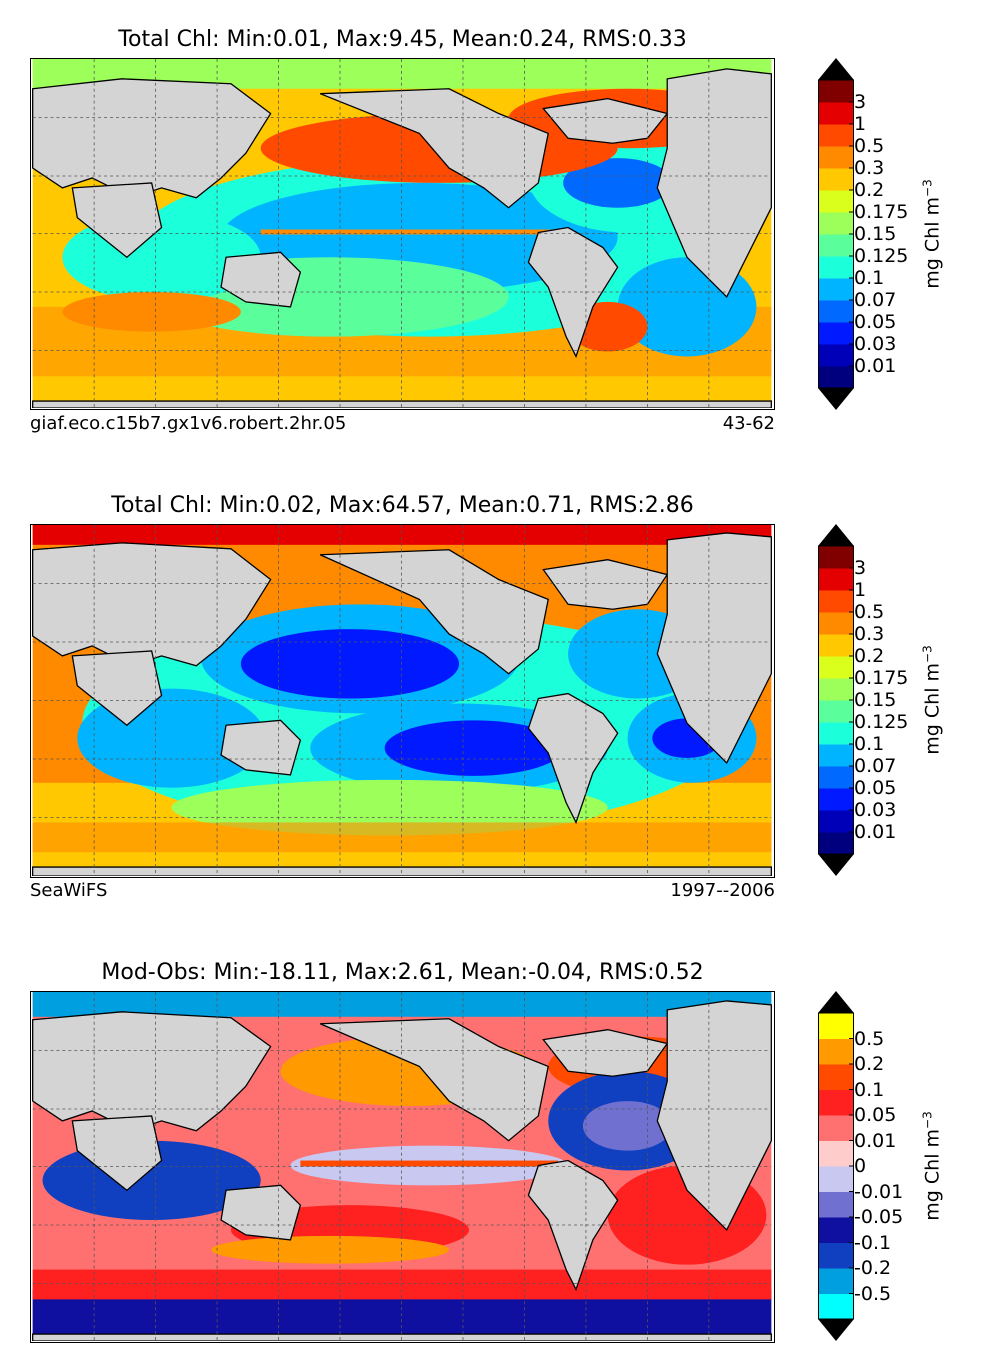  What do you see at coordinates (879, 1191) in the screenshot?
I see `colorbar-tick-label: -0.01` at bounding box center [879, 1191].